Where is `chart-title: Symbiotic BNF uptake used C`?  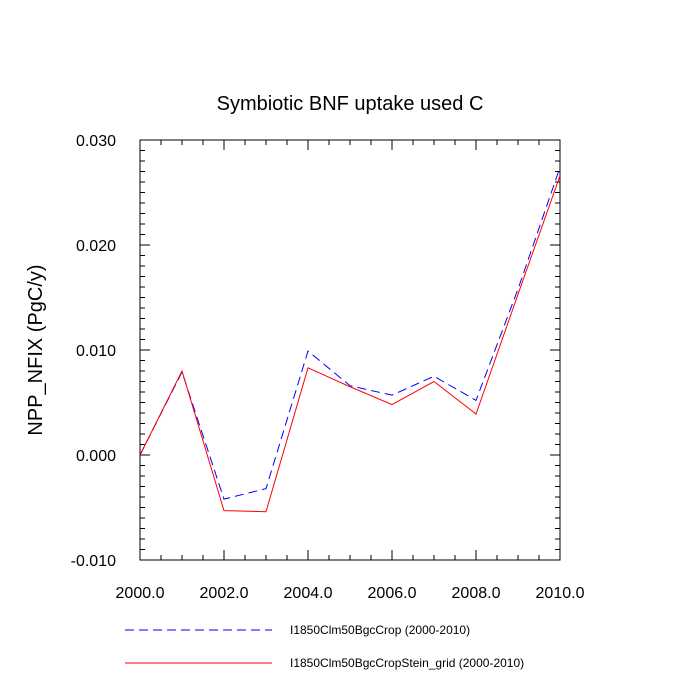
chart-title: Symbiotic BNF uptake used C is located at coordinates (350, 104).